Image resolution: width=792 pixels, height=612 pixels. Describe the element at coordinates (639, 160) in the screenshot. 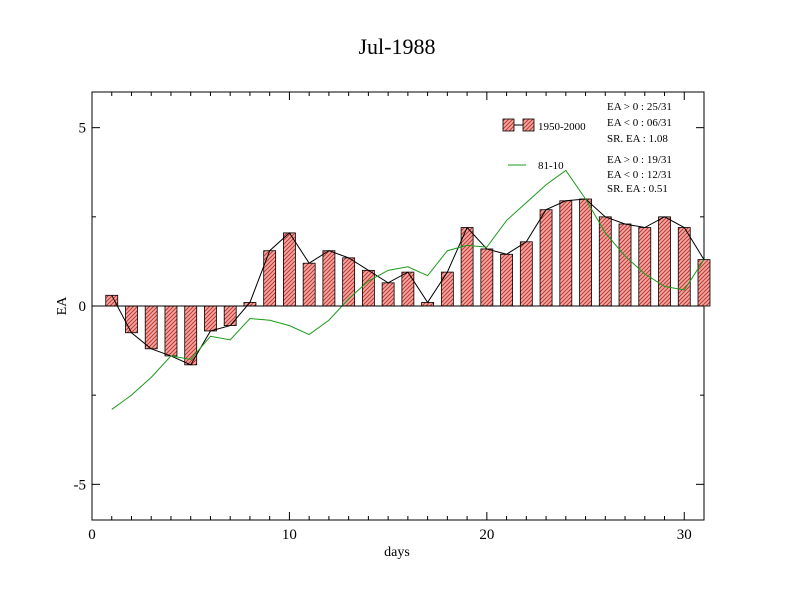

I see `stats-line-positive: EA > 0 : 19/31` at that location.